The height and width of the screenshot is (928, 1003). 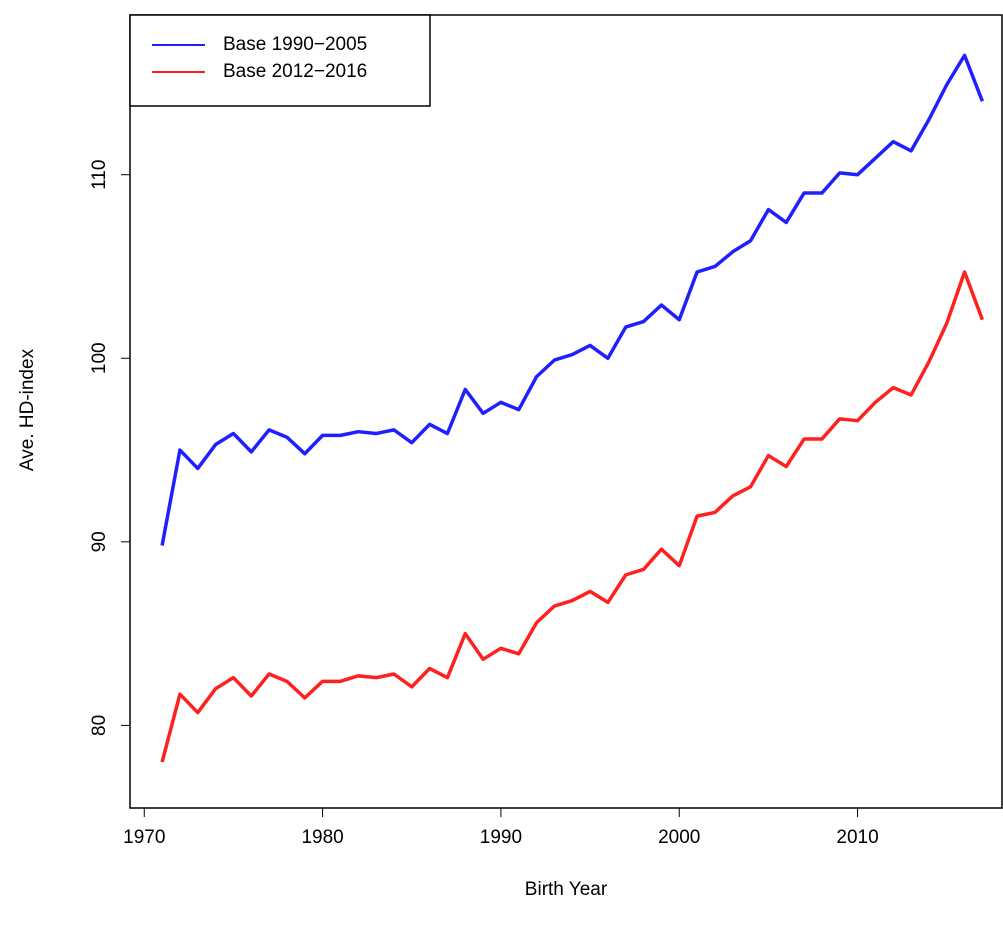 What do you see at coordinates (295, 44) in the screenshot?
I see `legend-label: Base 1990−2005` at bounding box center [295, 44].